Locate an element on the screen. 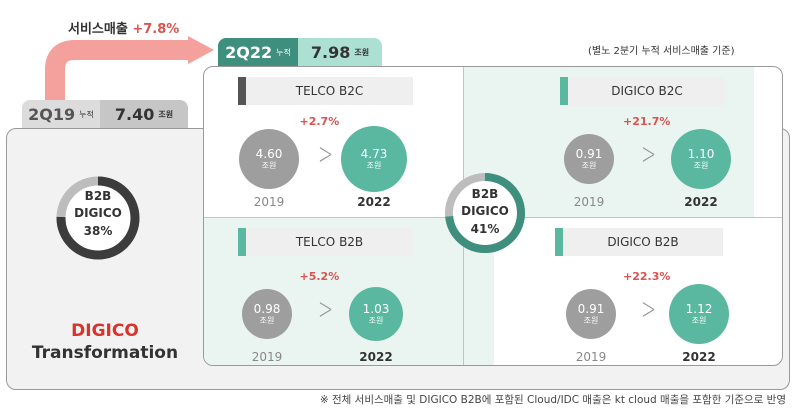  value-2022-circle: 4.73 조원 is located at coordinates (374, 159).